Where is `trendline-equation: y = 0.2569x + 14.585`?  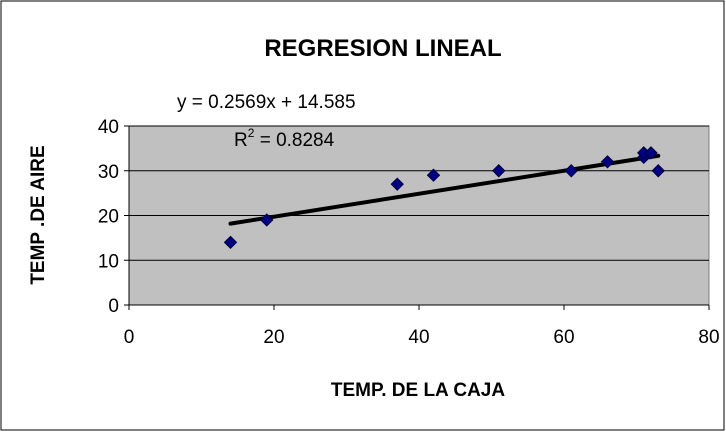 trendline-equation: y = 0.2569x + 14.585 is located at coordinates (266, 102).